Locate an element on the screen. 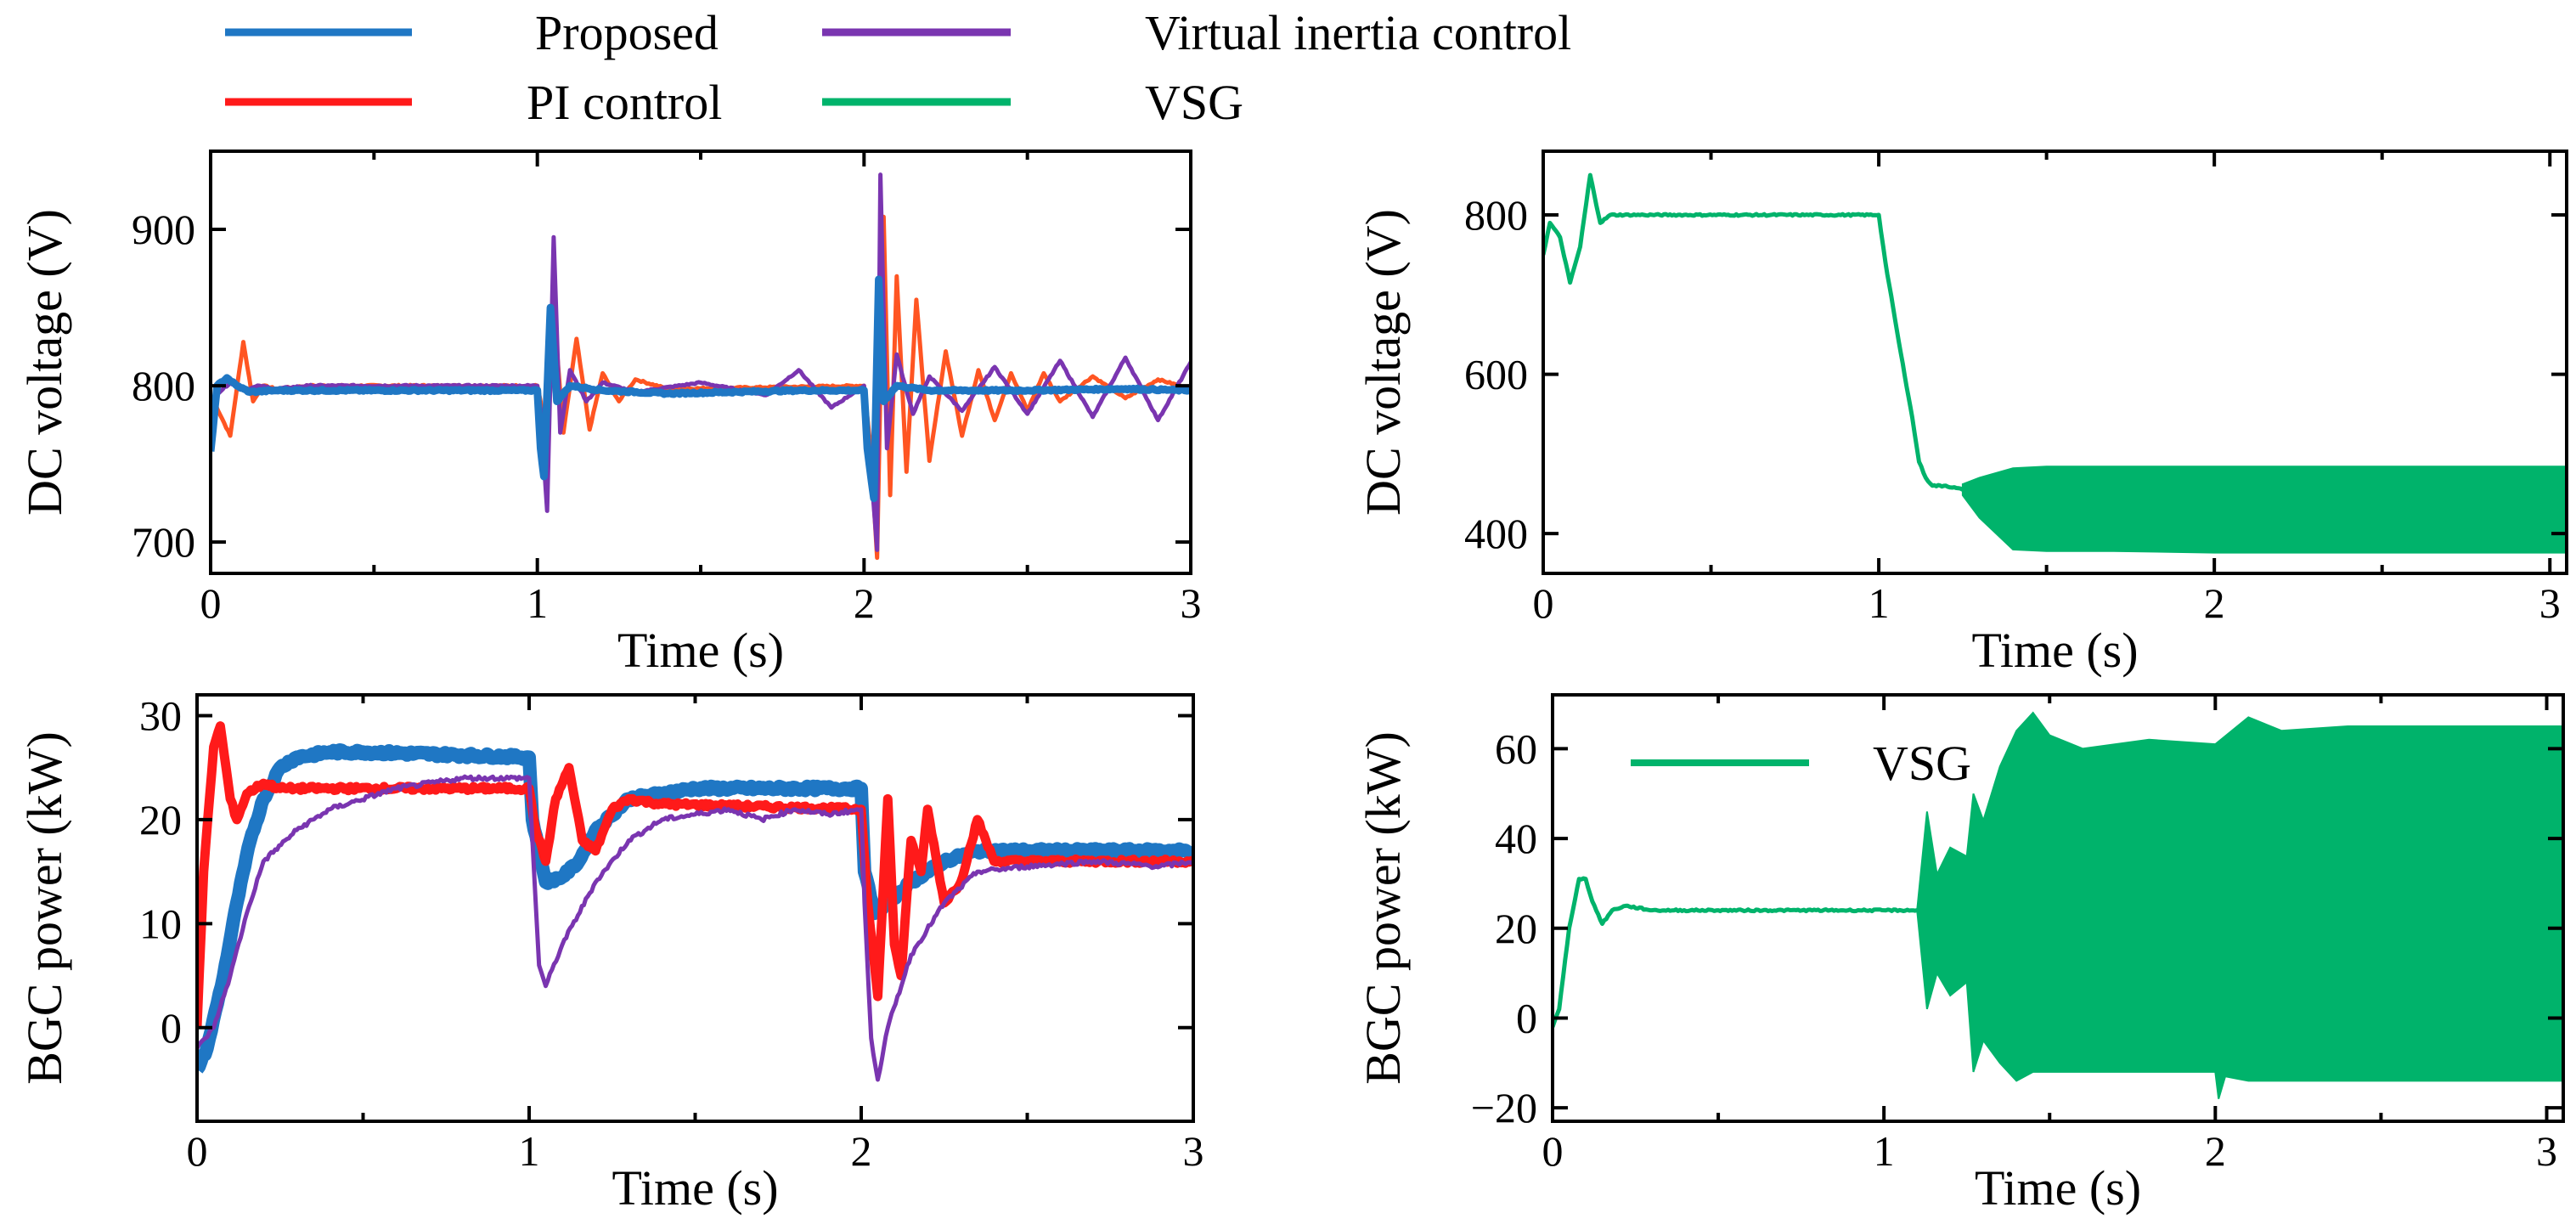  y-tick-label: 60 is located at coordinates (1516, 748).